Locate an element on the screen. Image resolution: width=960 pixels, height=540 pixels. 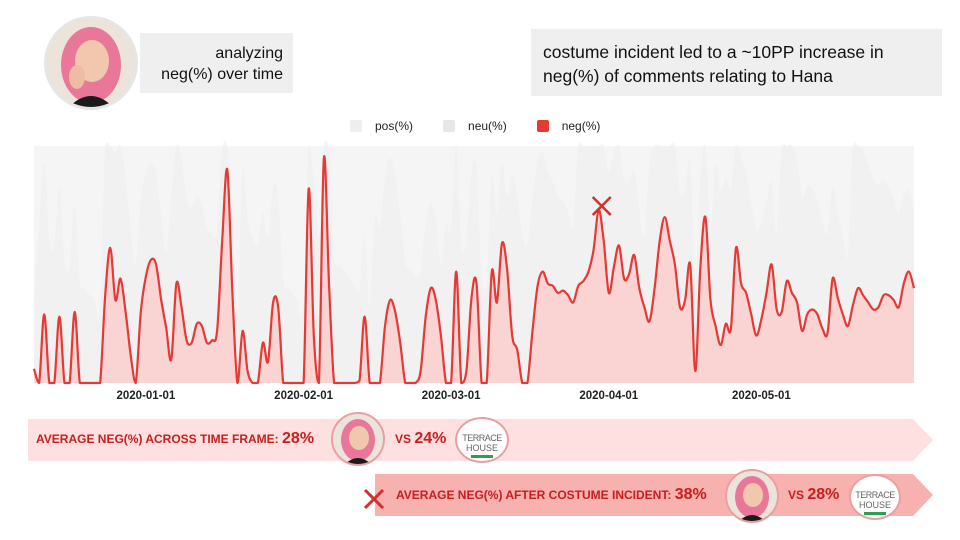
legend-swatch-pos is located at coordinates (356, 126).